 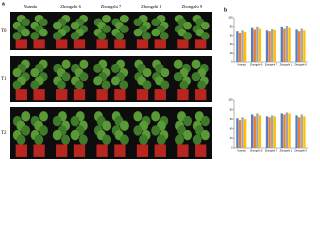 I want to click on column-label: Yuanda, so click(x=30, y=6).